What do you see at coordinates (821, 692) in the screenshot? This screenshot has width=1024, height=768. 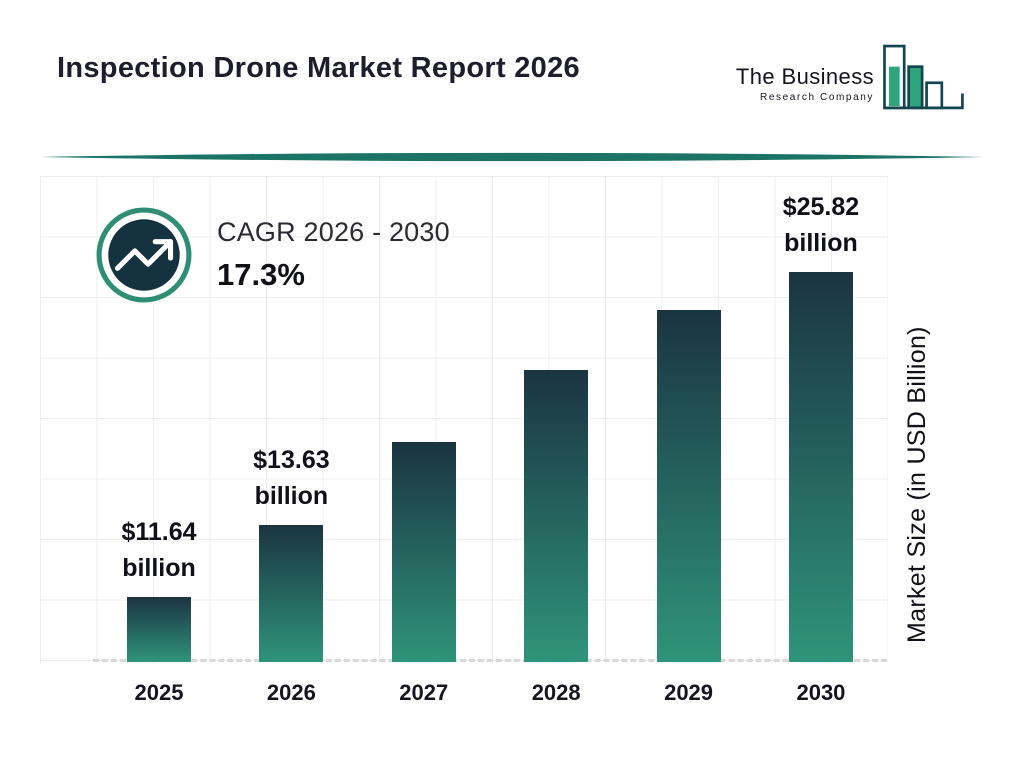 I see `x-tick-2030: 2030` at bounding box center [821, 692].